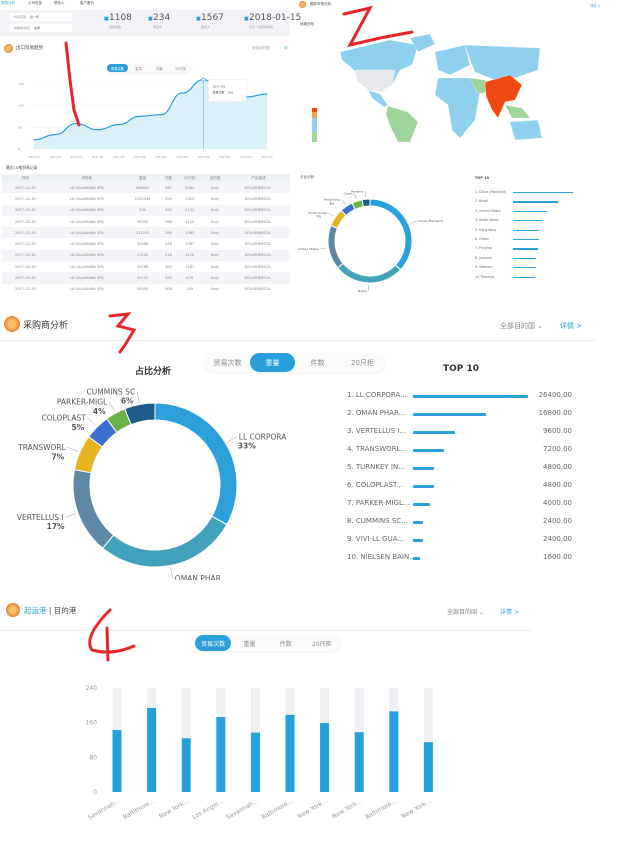 Image resolution: width=626 pixels, height=844 pixels. I want to click on top10-item: 1. China (Mainland), so click(491, 192).